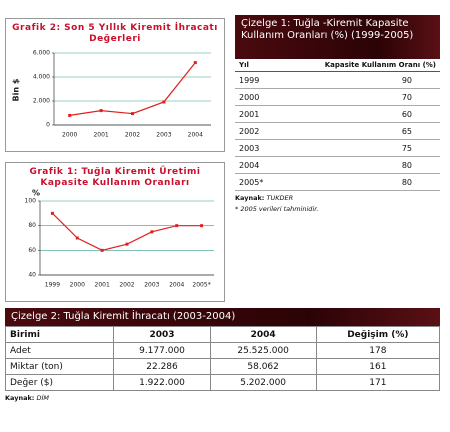  Describe the element at coordinates (359, 97) in the screenshot. I see `cell: 70` at that location.